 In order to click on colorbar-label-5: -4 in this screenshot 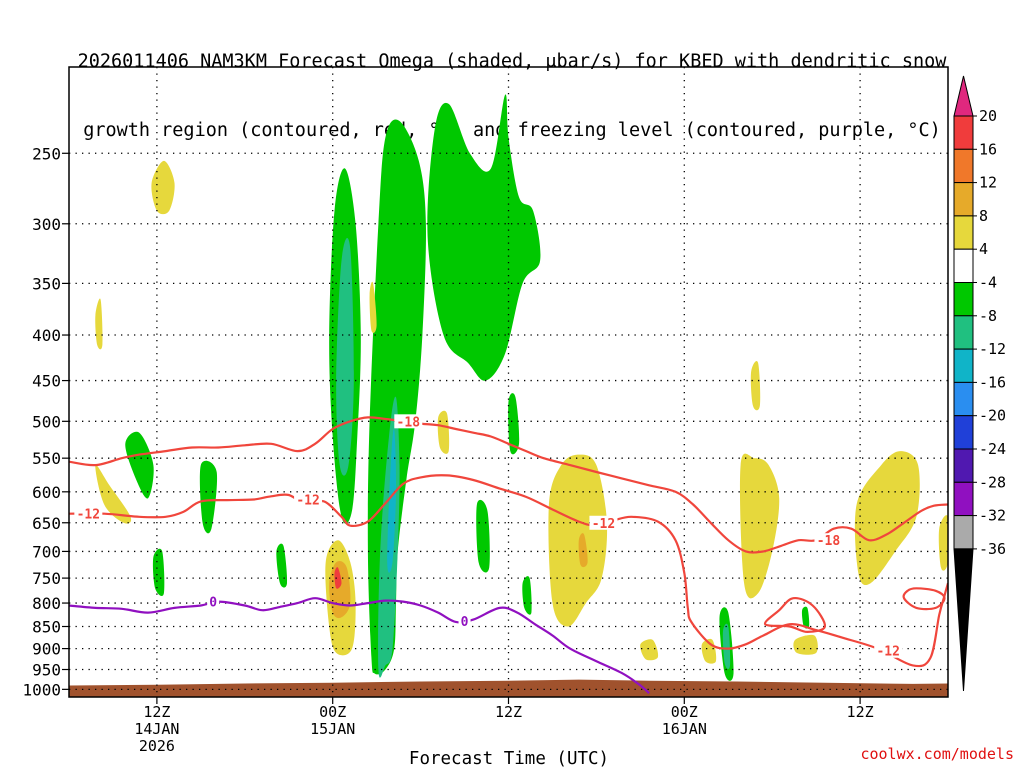, I will do `click(988, 283)`.